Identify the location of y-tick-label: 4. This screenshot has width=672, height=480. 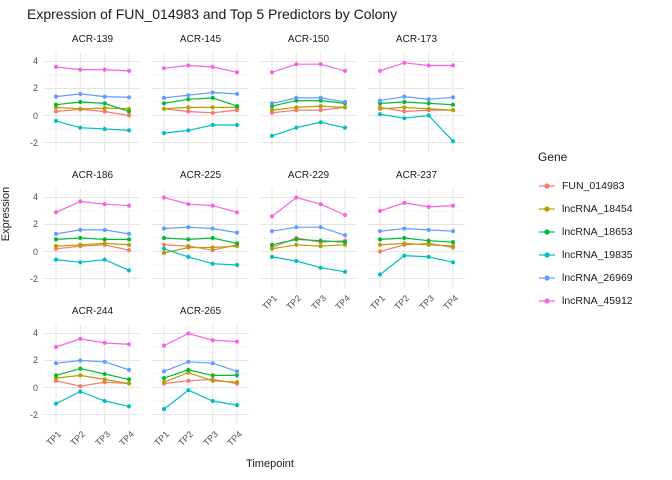
(35, 197).